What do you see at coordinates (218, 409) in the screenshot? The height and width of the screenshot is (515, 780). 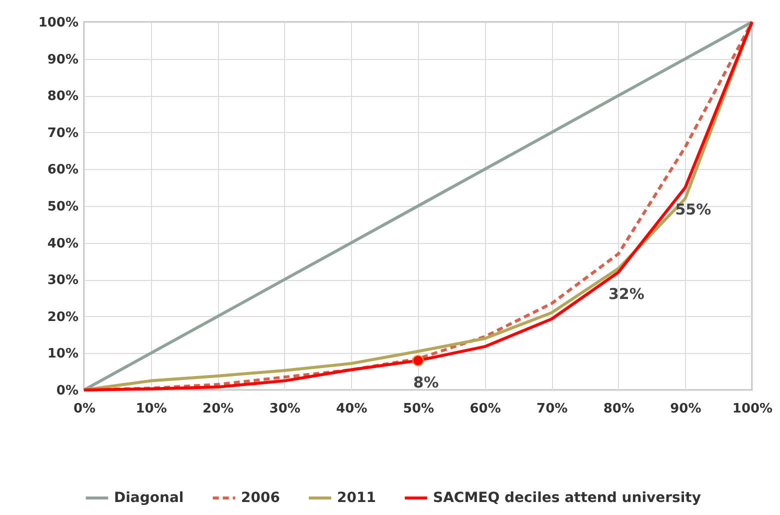 I see `x-tick-label: 20%` at bounding box center [218, 409].